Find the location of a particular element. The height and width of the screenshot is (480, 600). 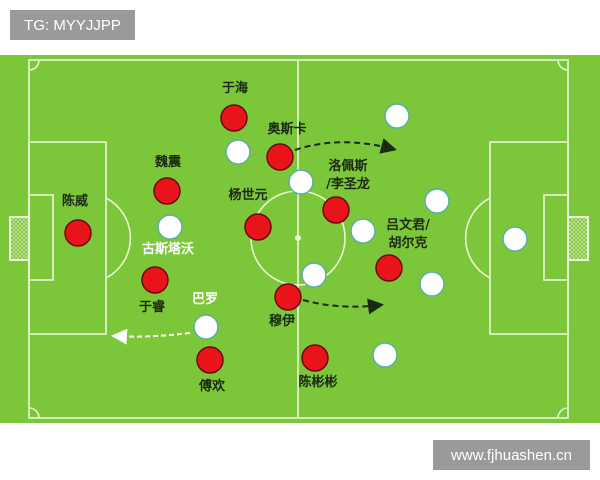

player-label: 于睿 is located at coordinates (152, 307).